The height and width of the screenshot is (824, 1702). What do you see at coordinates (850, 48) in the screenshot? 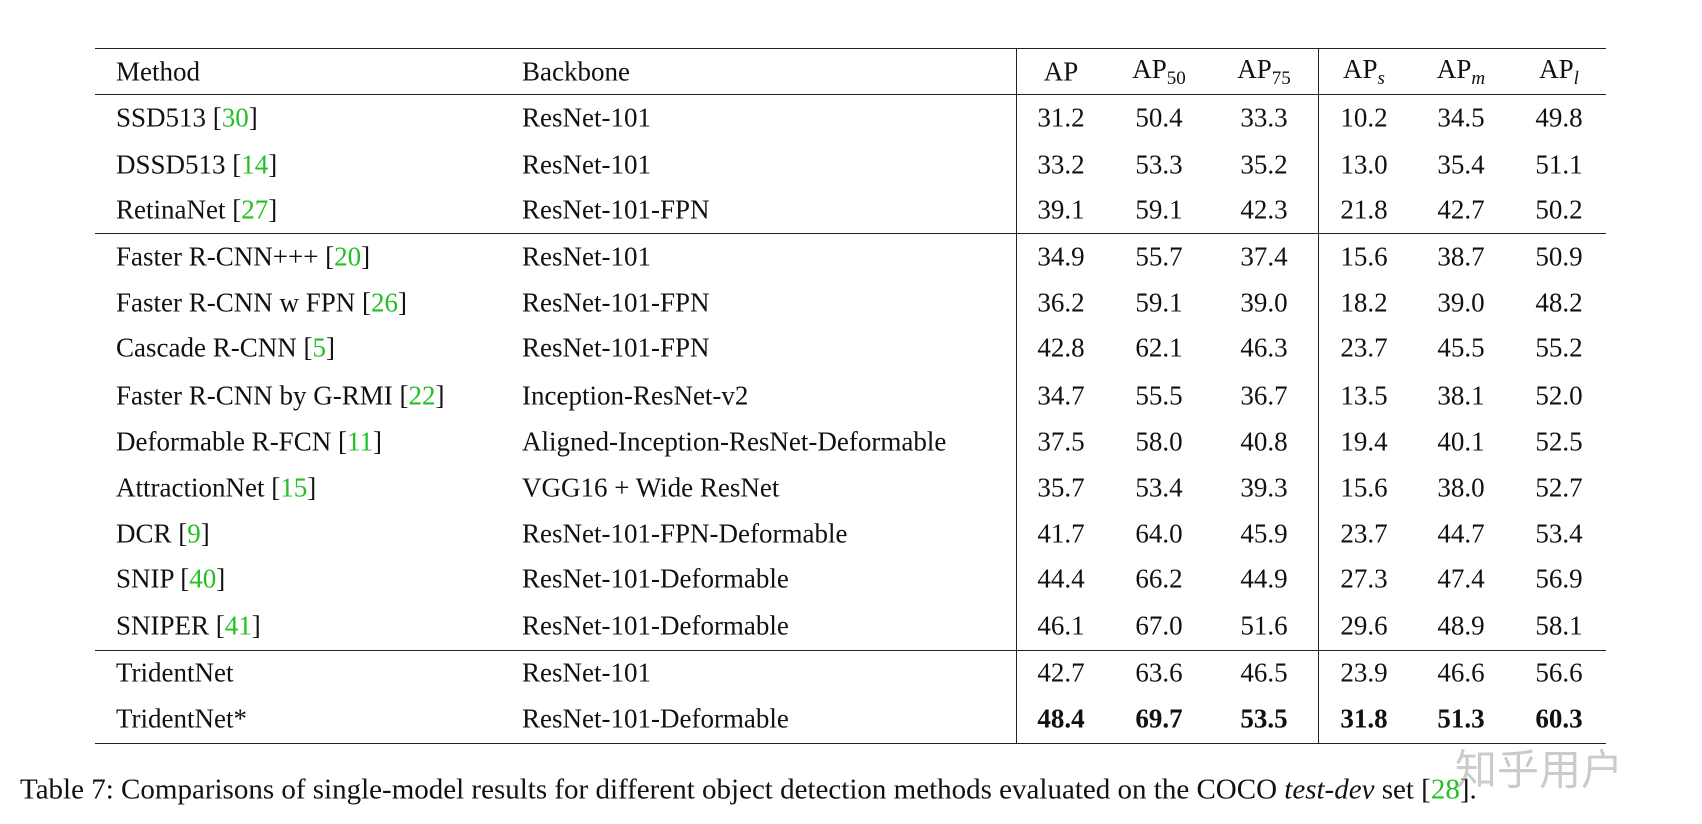
I see `top-rule` at bounding box center [850, 48].